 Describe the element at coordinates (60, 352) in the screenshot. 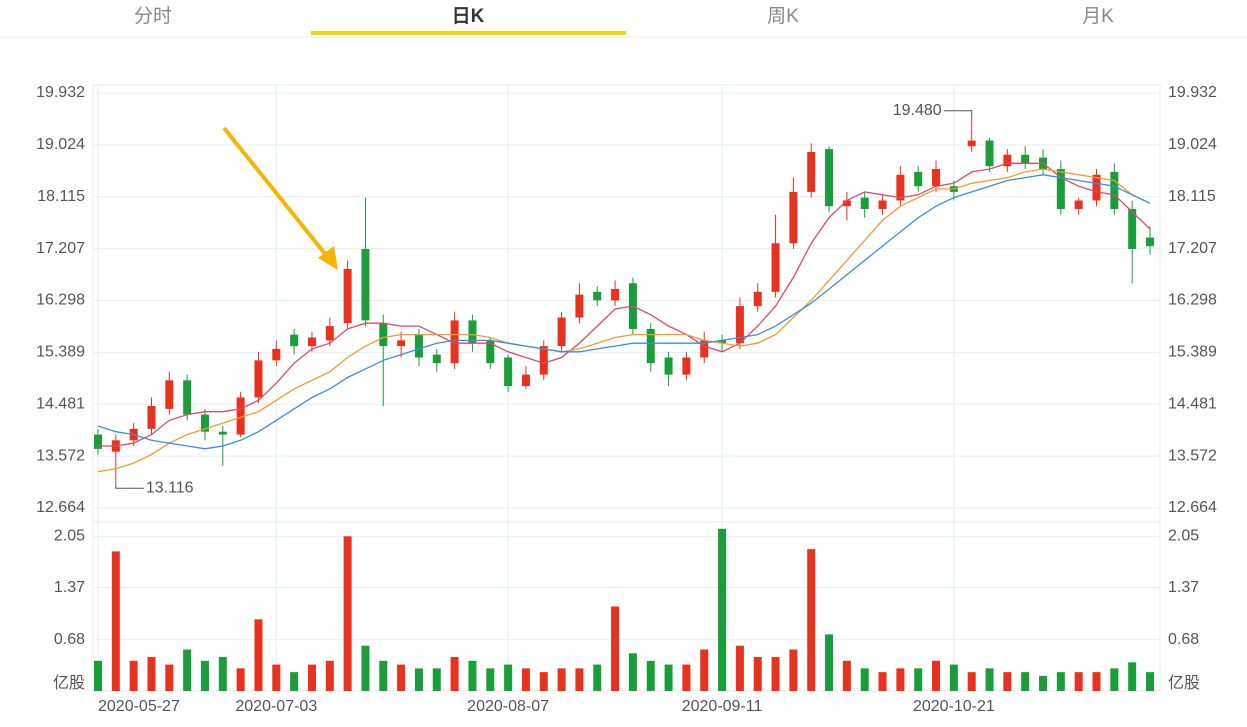

I see `y-tick-label: 15.389` at that location.